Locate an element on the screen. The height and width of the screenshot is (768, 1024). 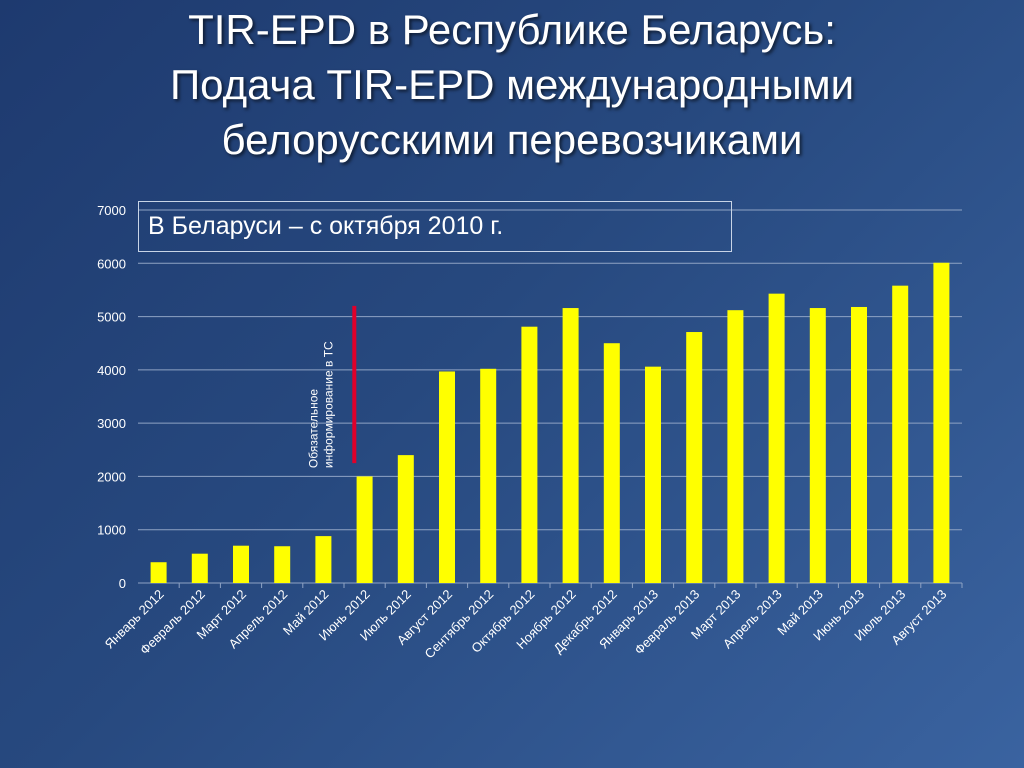
title-line-3: белорусскими перевозчиками is located at coordinates (512, 139).